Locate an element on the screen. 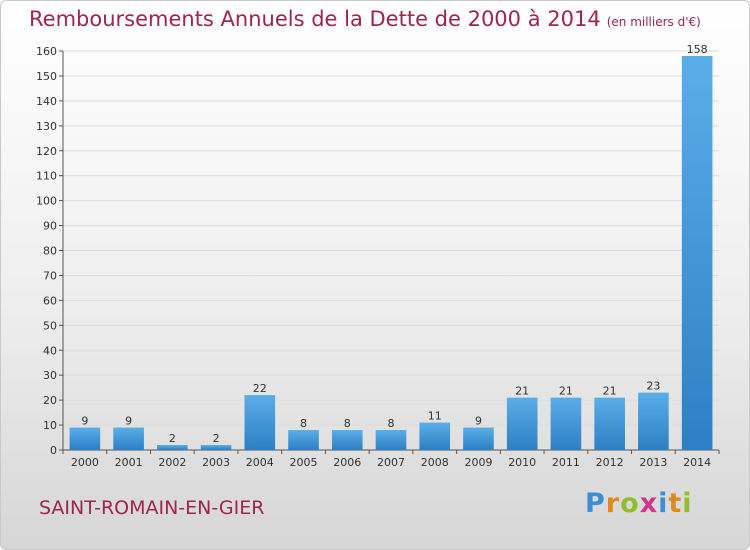  bar-2006 is located at coordinates (347, 440).